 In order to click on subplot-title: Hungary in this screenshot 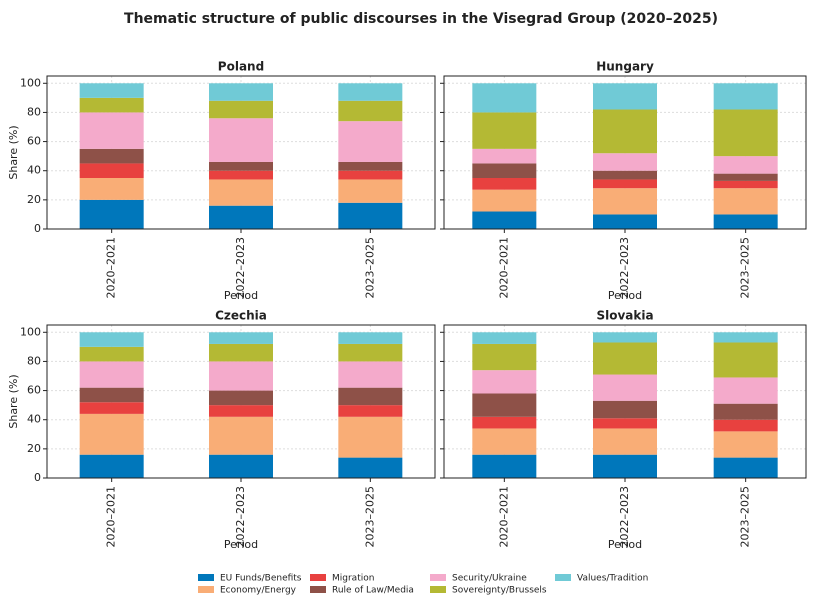, I will do `click(625, 67)`.